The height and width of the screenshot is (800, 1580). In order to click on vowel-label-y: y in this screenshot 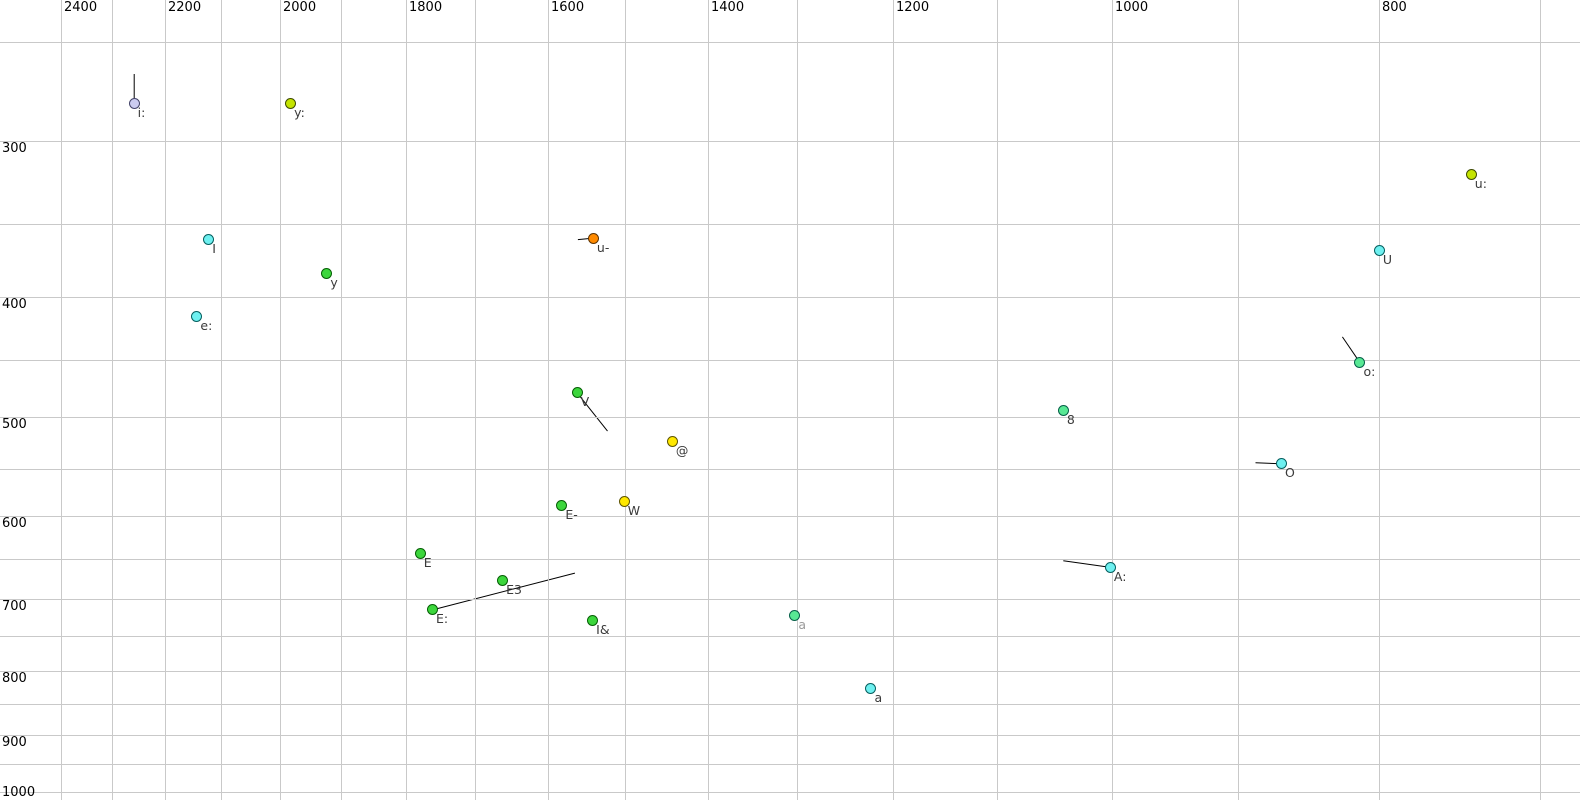, I will do `click(334, 282)`.